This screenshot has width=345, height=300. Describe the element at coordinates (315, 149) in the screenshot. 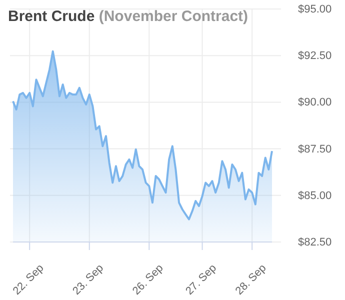

I see `y-tick-label: $87.50` at that location.